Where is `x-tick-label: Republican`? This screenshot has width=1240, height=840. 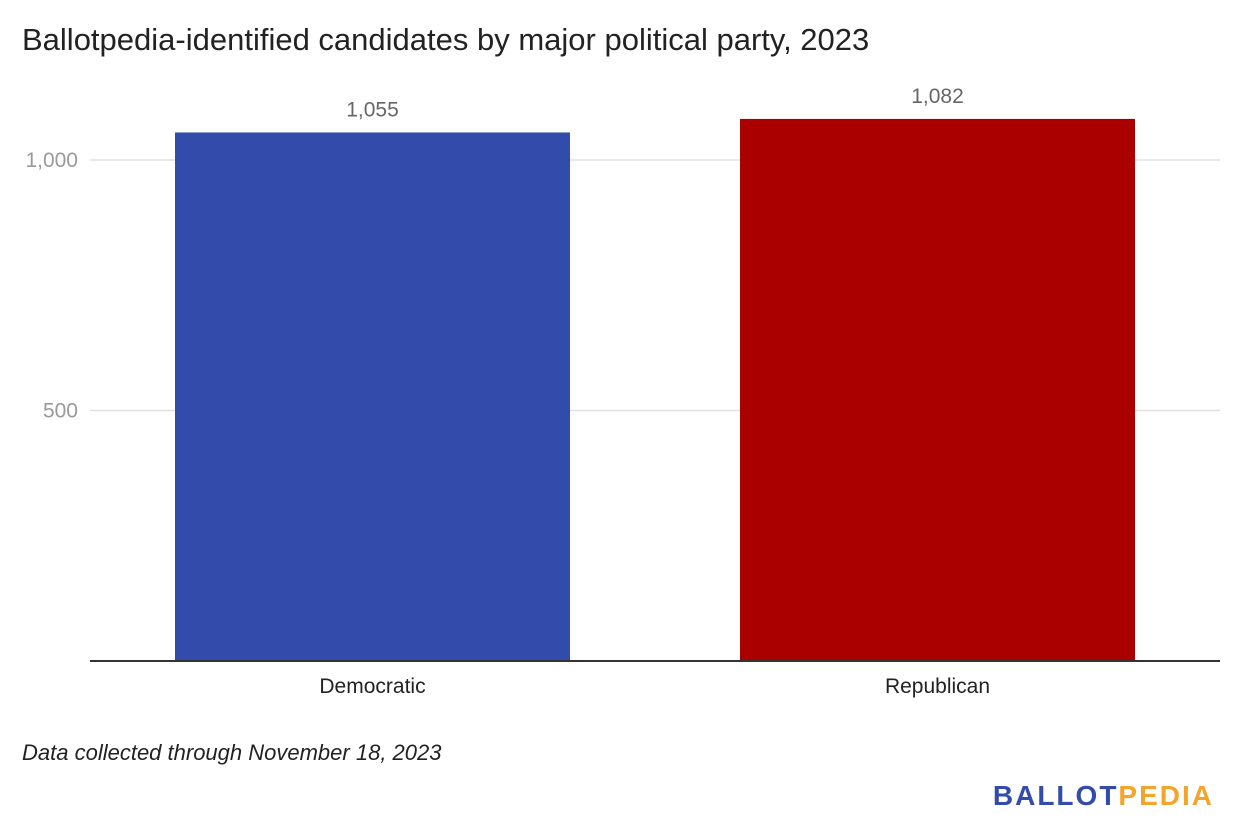 x-tick-label: Republican is located at coordinates (937, 686).